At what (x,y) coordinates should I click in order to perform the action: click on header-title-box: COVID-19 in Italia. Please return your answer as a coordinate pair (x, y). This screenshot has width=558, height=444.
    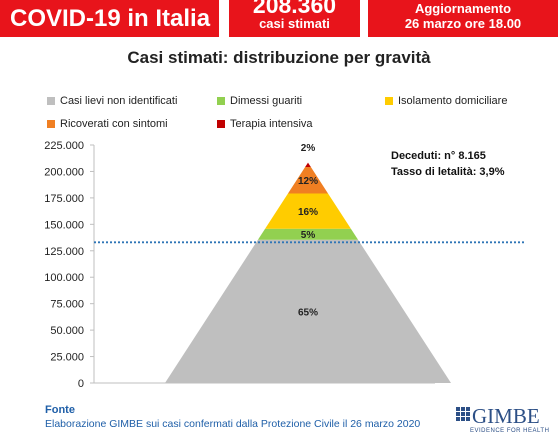
    Looking at the image, I should click on (109, 18).